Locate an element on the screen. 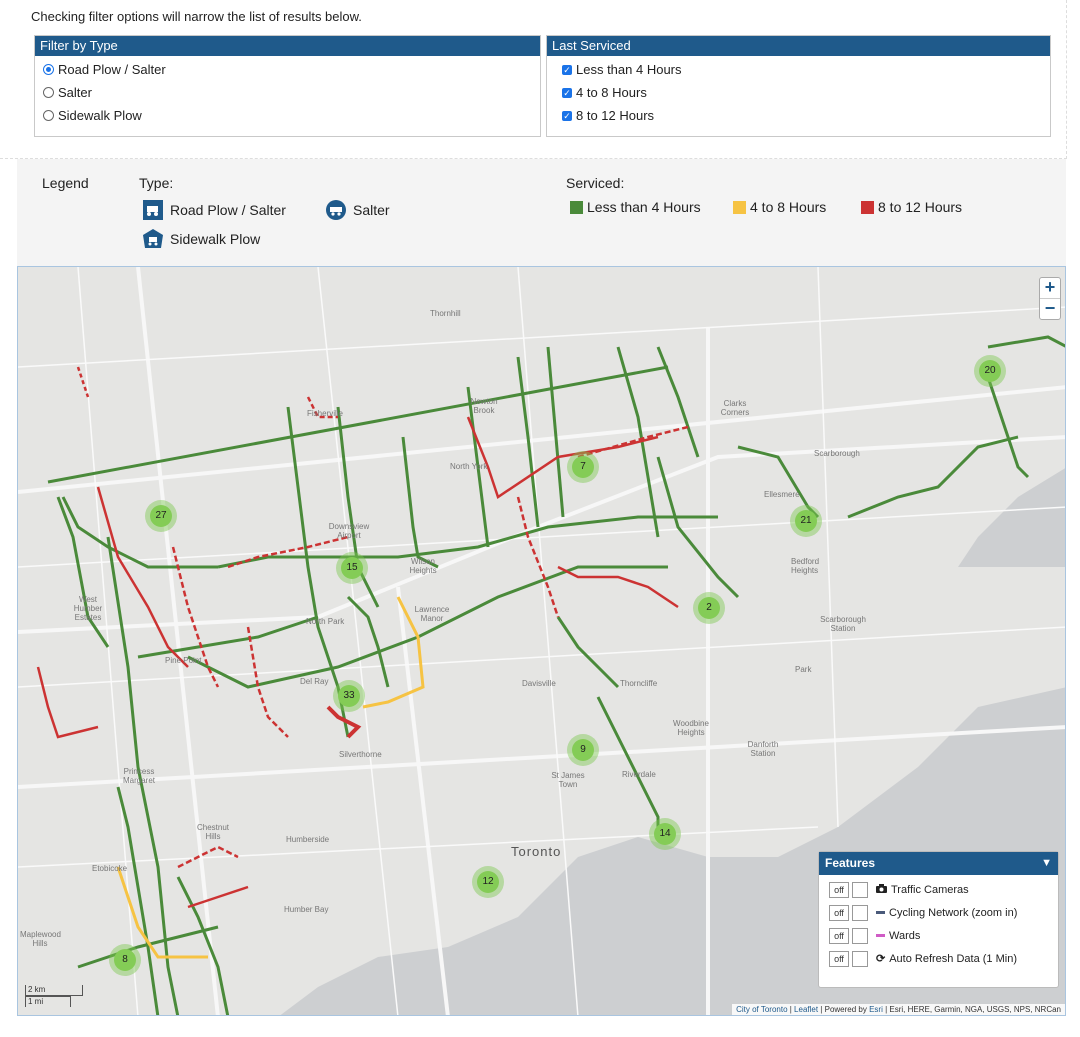 This screenshot has height=1037, width=1080. place-label: West Humber Estates is located at coordinates (88, 608).